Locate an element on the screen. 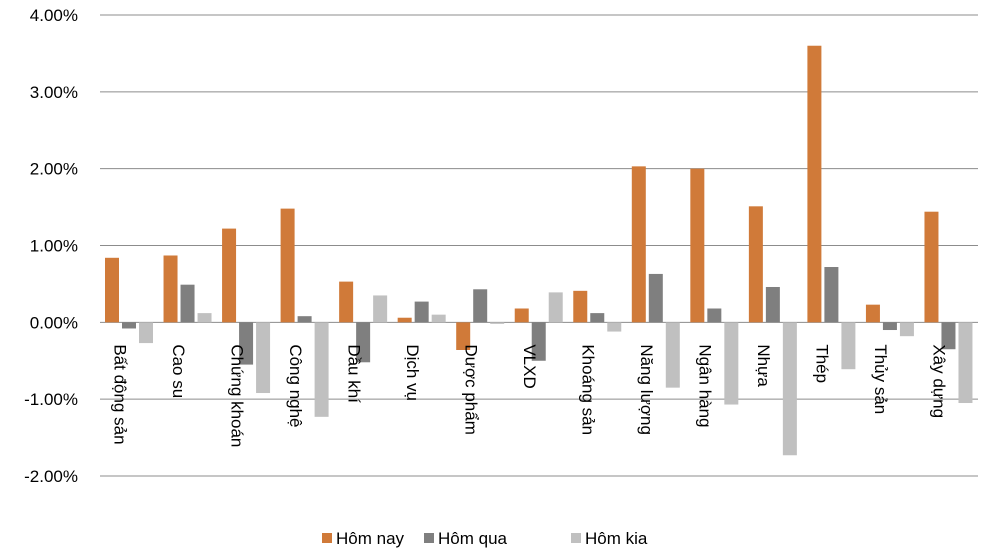 This screenshot has width=982, height=558. y-tick-label: -1.00% is located at coordinates (51, 399).